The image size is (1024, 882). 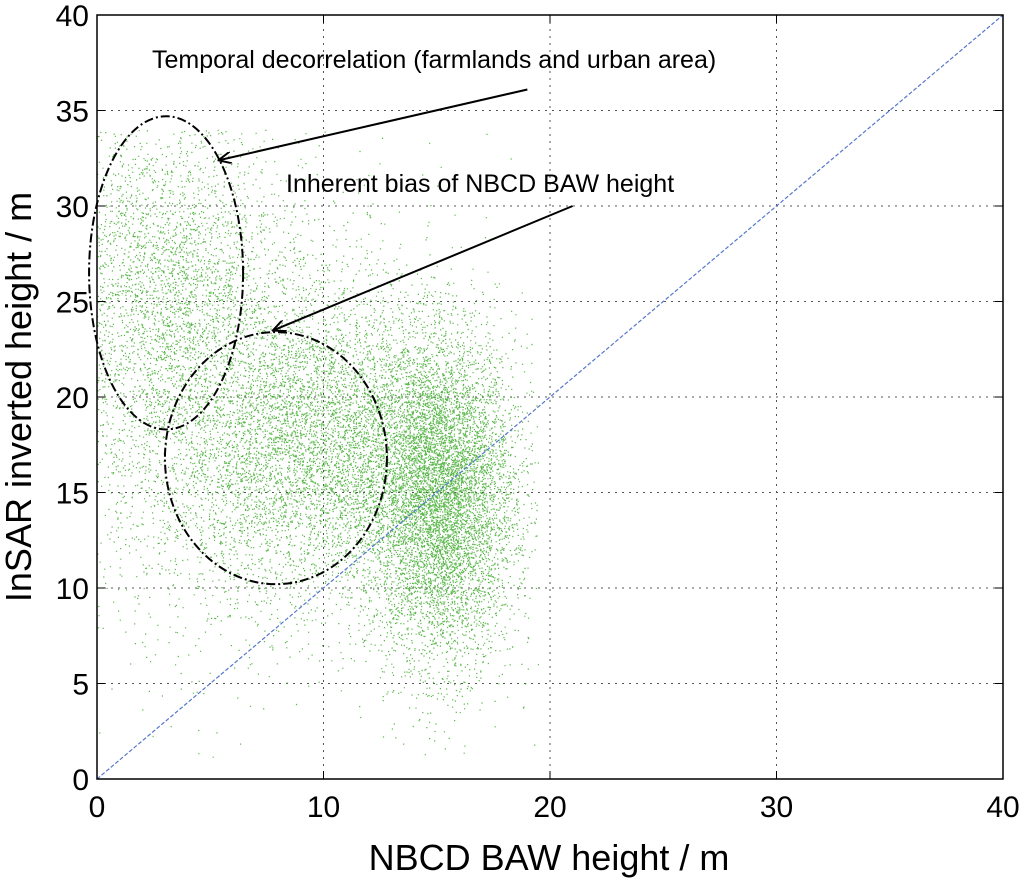 What do you see at coordinates (72, 112) in the screenshot?
I see `y-tick-label: 35` at bounding box center [72, 112].